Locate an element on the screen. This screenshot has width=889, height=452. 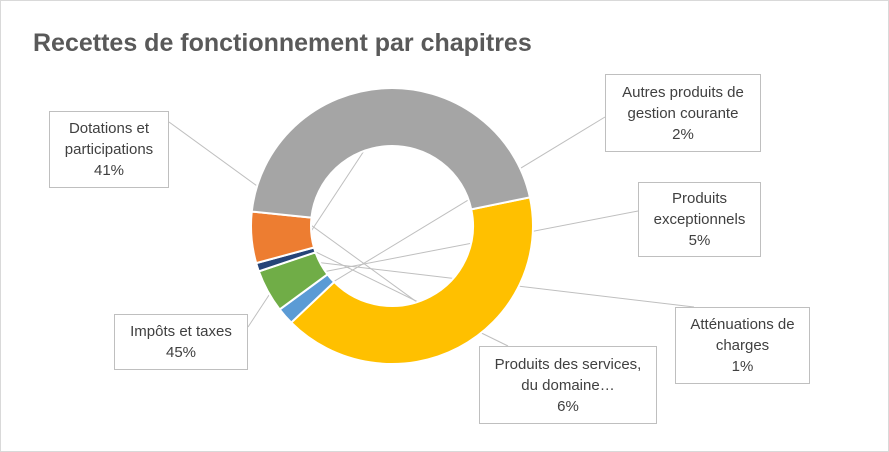
data-label-produits-des-services-du-domaine: Produits des services, du domaine… 6% is located at coordinates (568, 385).